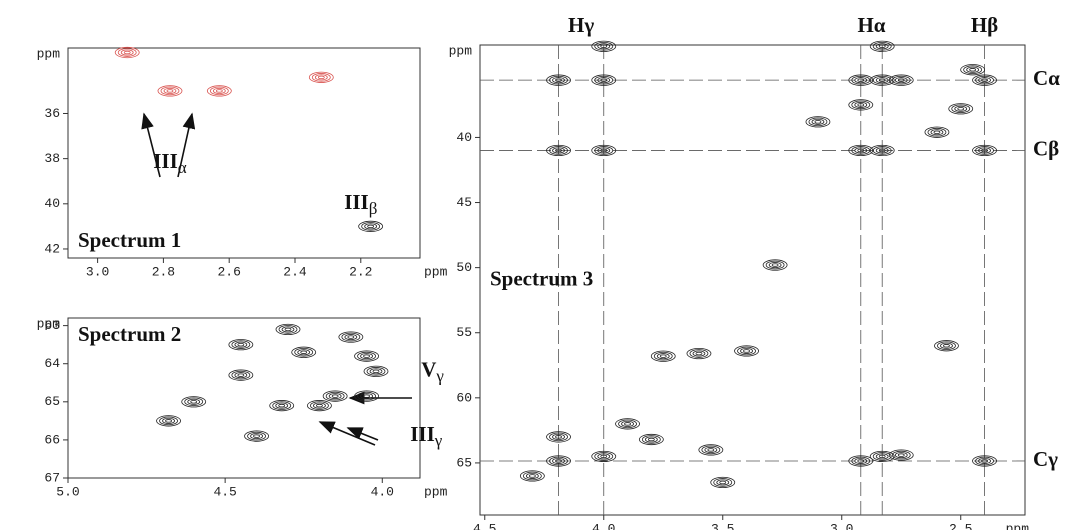  Describe the element at coordinates (97, 271) in the screenshot. I see `x-tick-label: 3.0` at that location.